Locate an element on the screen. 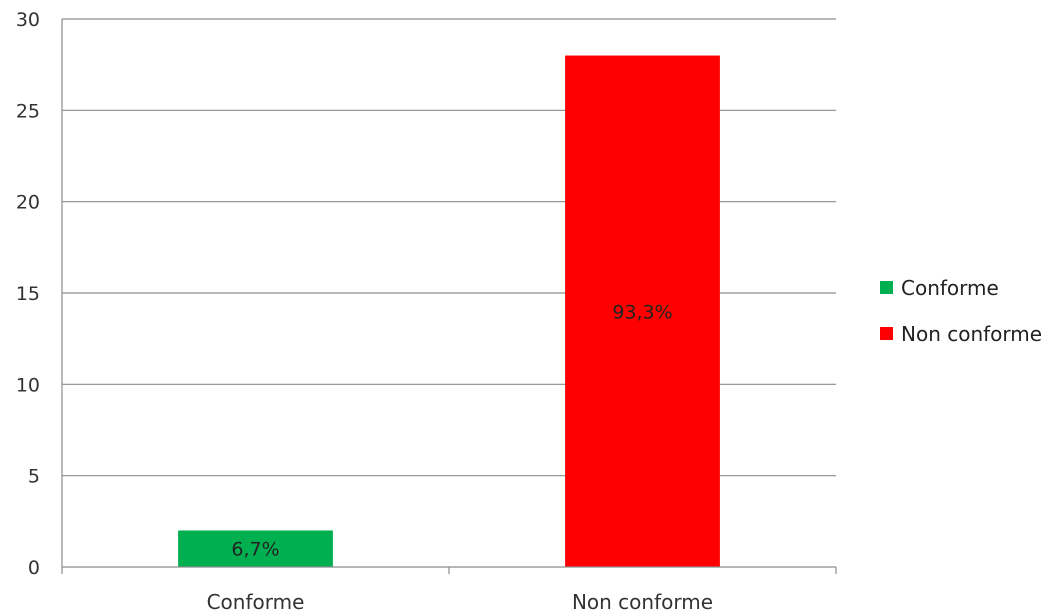 The image size is (1061, 615). x-axis-categories: Conforme Non conforme is located at coordinates (460, 602).